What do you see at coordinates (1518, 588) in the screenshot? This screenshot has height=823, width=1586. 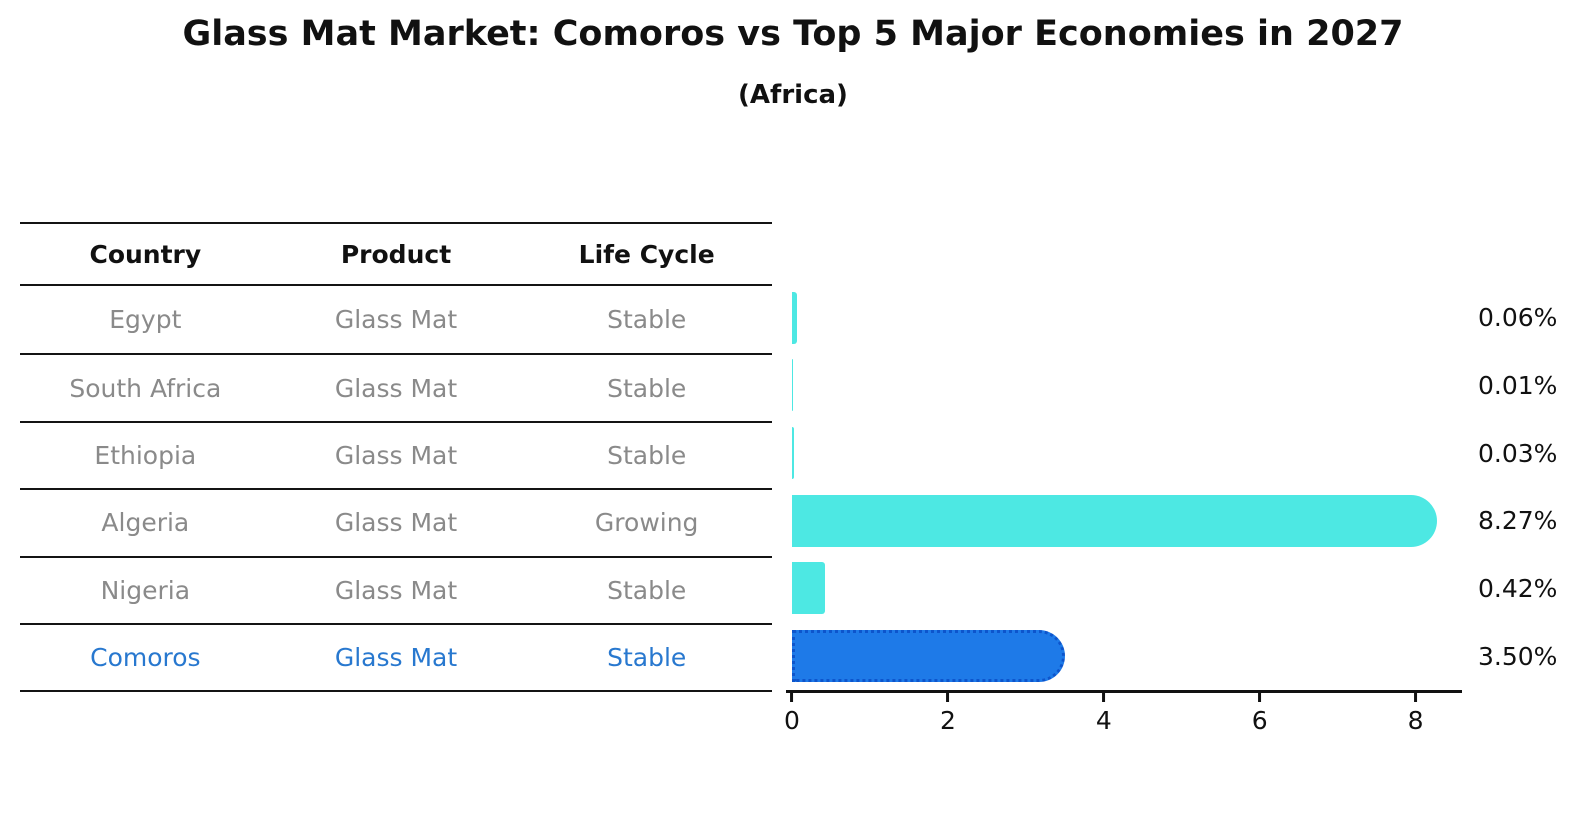 I see `bar-value-label: 0.42%` at bounding box center [1518, 588].